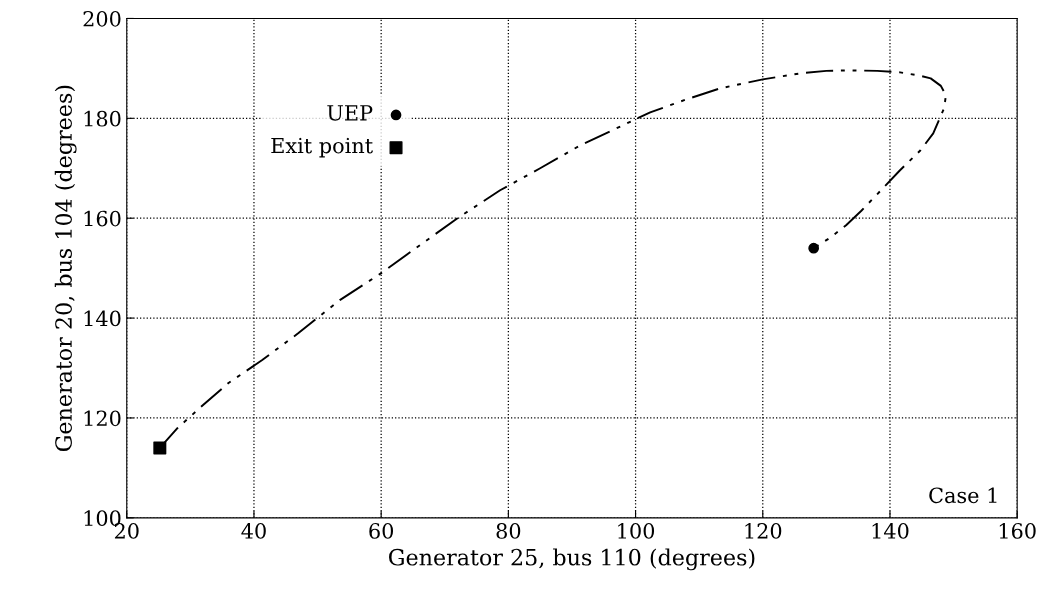 Image resolution: width=1039 pixels, height=615 pixels. Describe the element at coordinates (1017, 531) in the screenshot. I see `x-tick-label: 160` at that location.